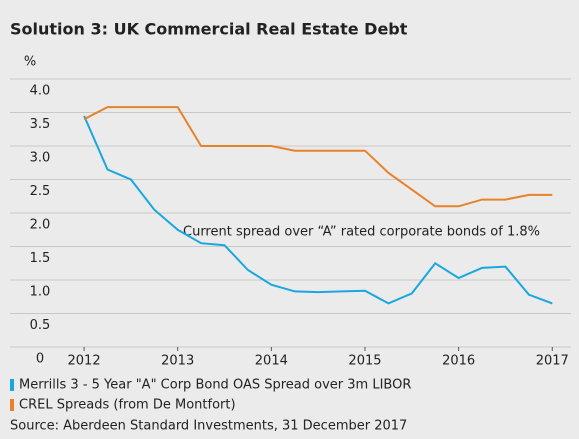 This screenshot has width=579, height=439. What do you see at coordinates (40, 258) in the screenshot?
I see `y-tick-label: 1.5` at bounding box center [40, 258].